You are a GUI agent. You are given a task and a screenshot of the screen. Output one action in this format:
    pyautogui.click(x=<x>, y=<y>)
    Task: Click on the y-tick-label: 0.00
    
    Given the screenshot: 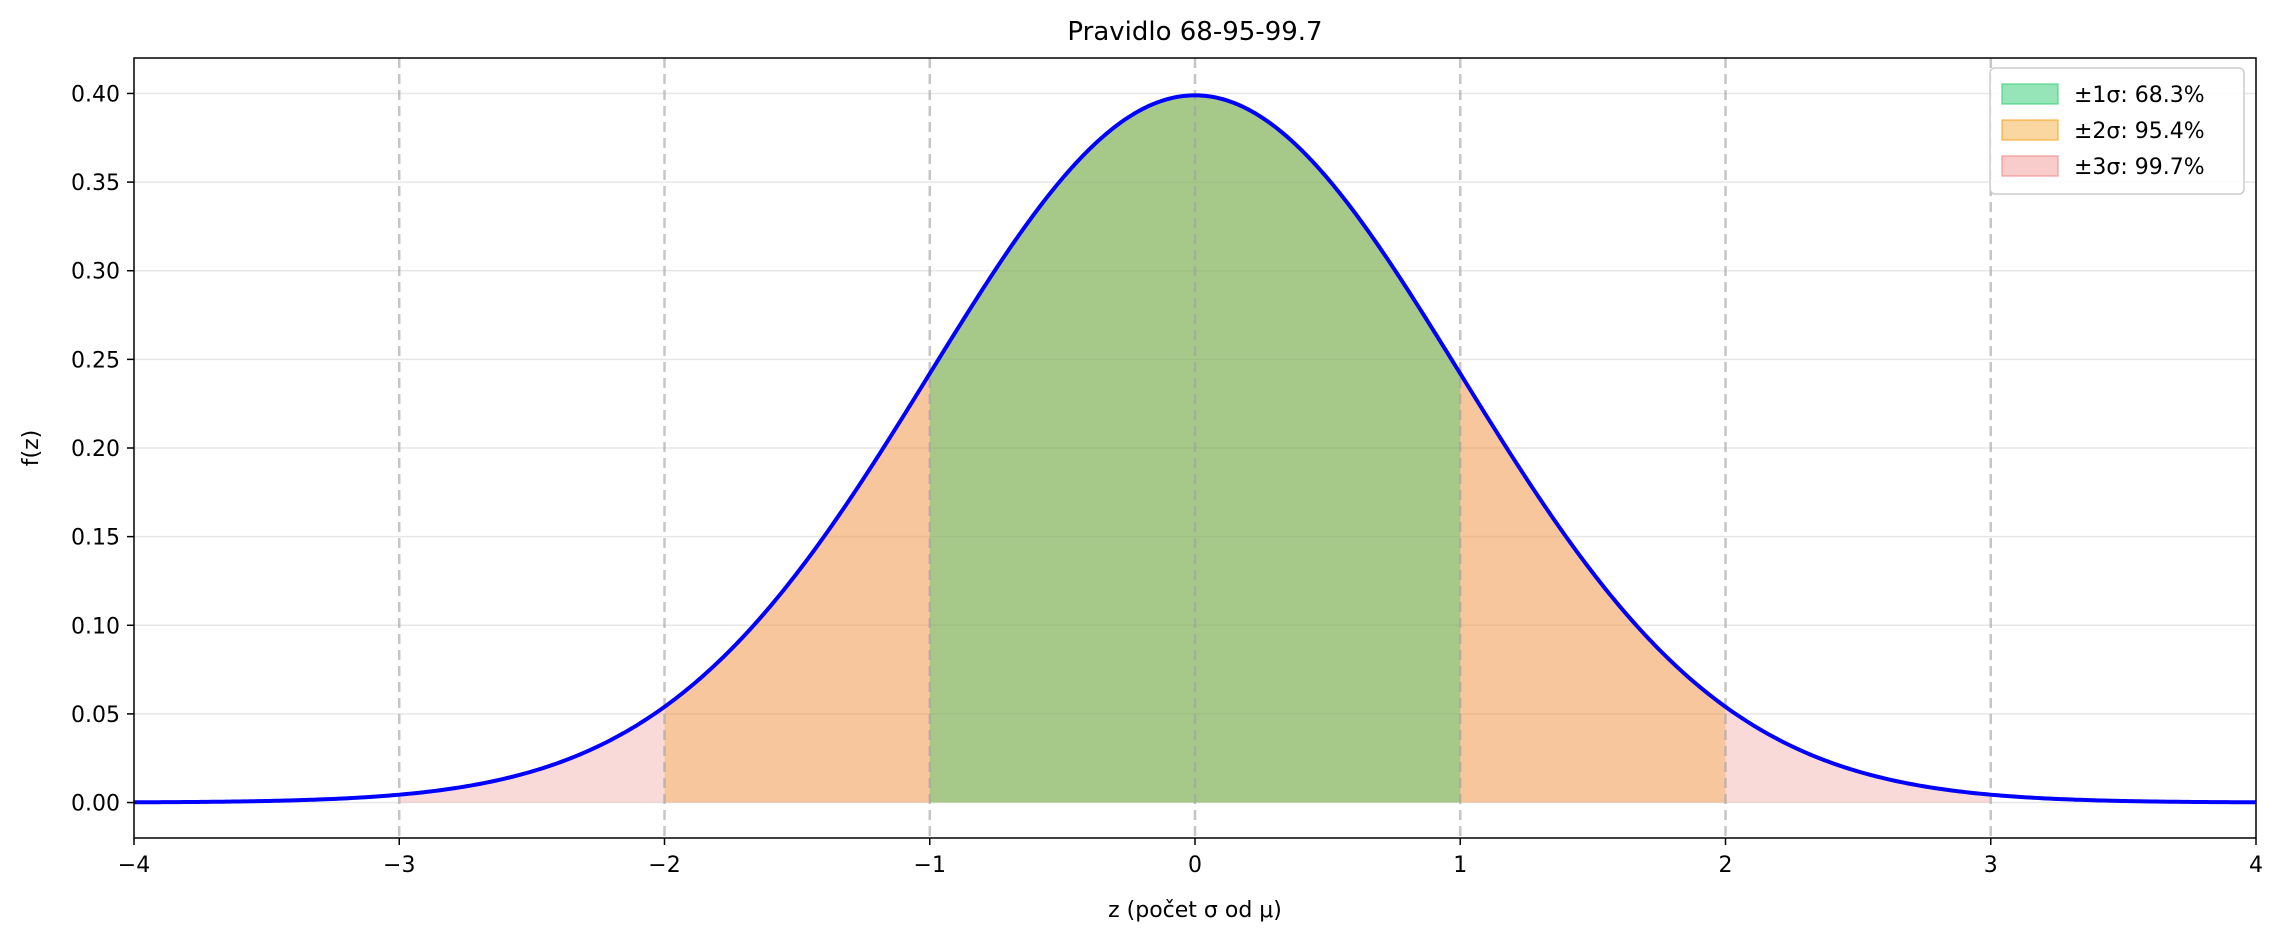 What is the action you would take?
    pyautogui.click(x=95, y=804)
    